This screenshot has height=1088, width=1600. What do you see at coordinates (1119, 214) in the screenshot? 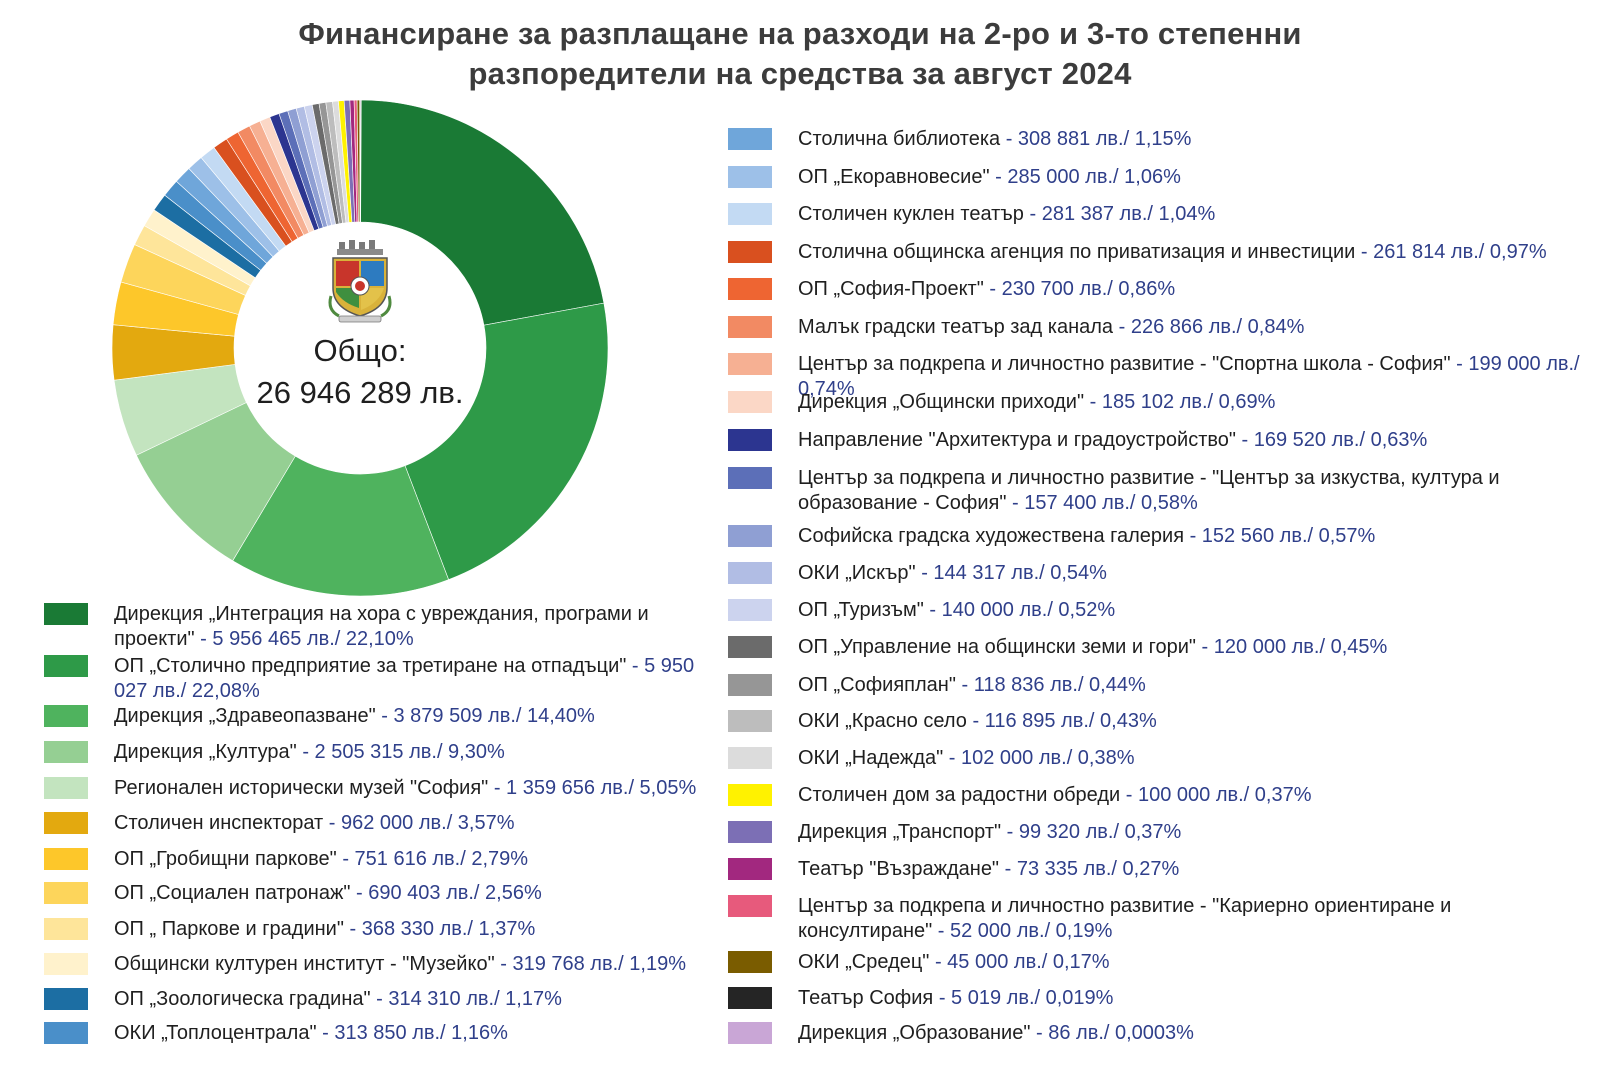
I see `legend-value: - 281 387 лв./ 1,04%` at bounding box center [1119, 214].